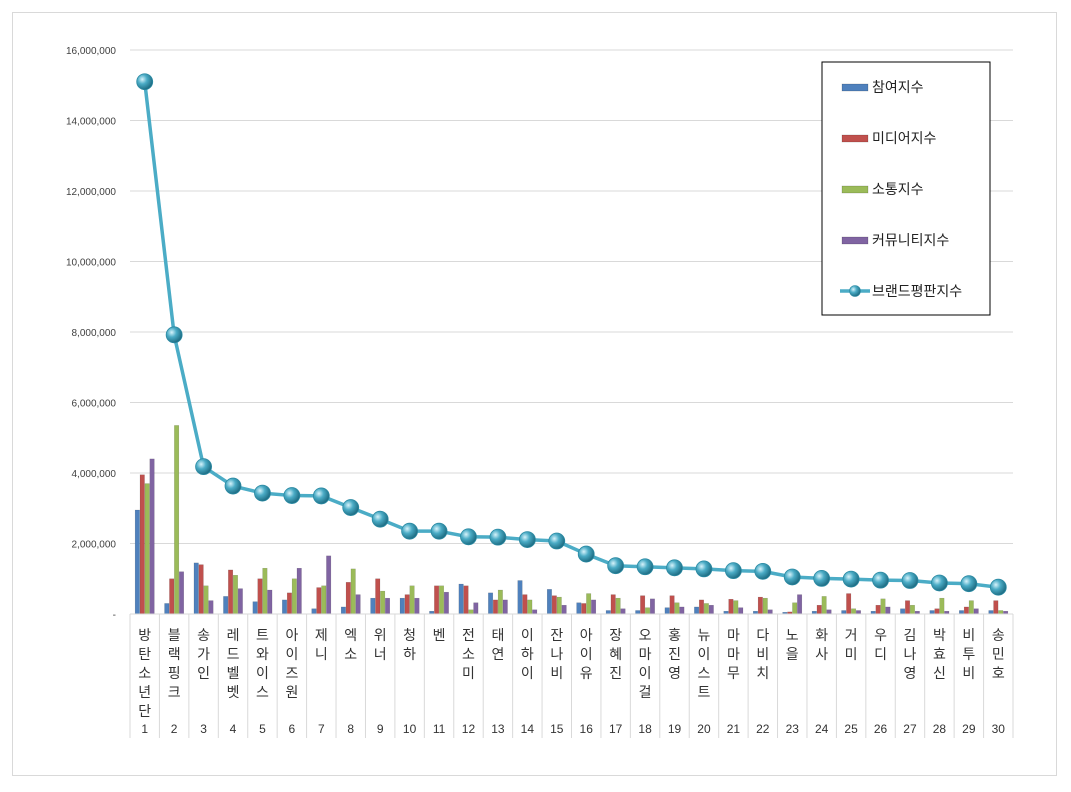 The height and width of the screenshot is (792, 1071). Describe the element at coordinates (94, 333) in the screenshot. I see `y-tick-label: 8,000,000` at that location.